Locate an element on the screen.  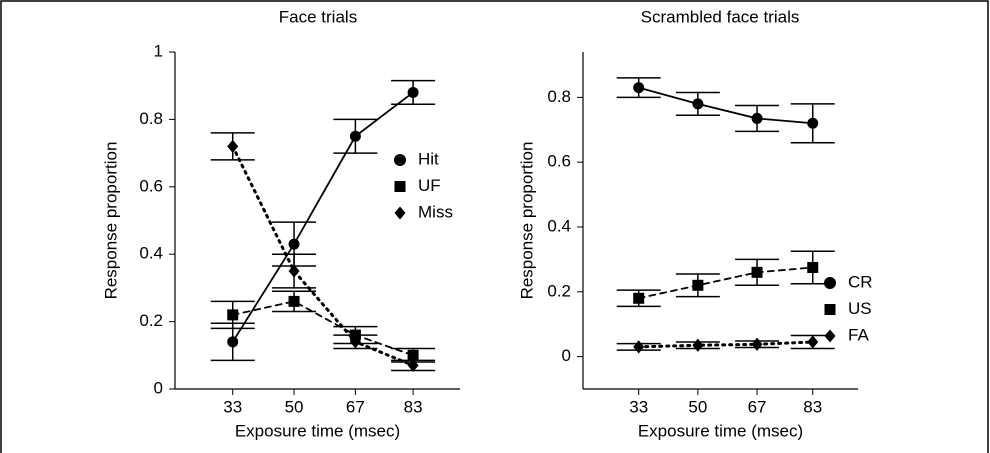
legend-label: Miss is located at coordinates (435, 211).